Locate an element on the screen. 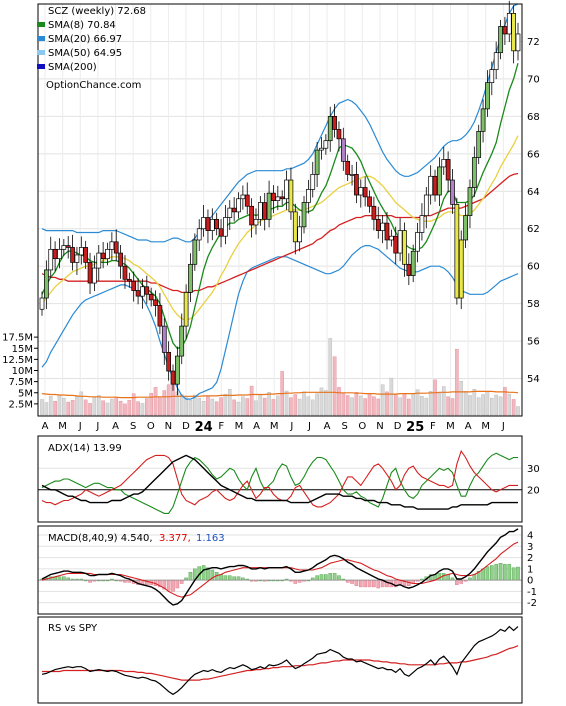 The image size is (566, 706). watermark: OptionChance.com is located at coordinates (93, 85).